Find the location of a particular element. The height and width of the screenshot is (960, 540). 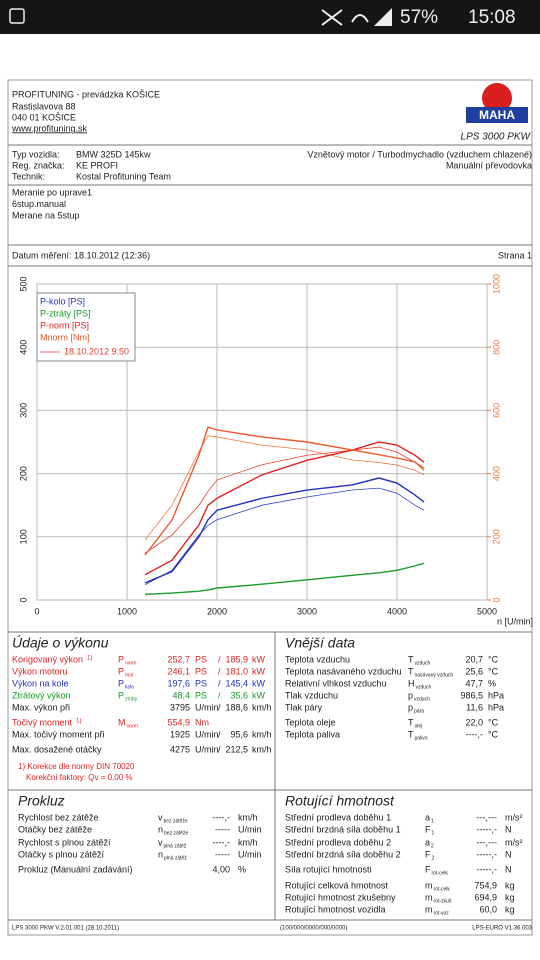

date: Datum měření: 18.10.2012 (12:36) is located at coordinates (81, 255).